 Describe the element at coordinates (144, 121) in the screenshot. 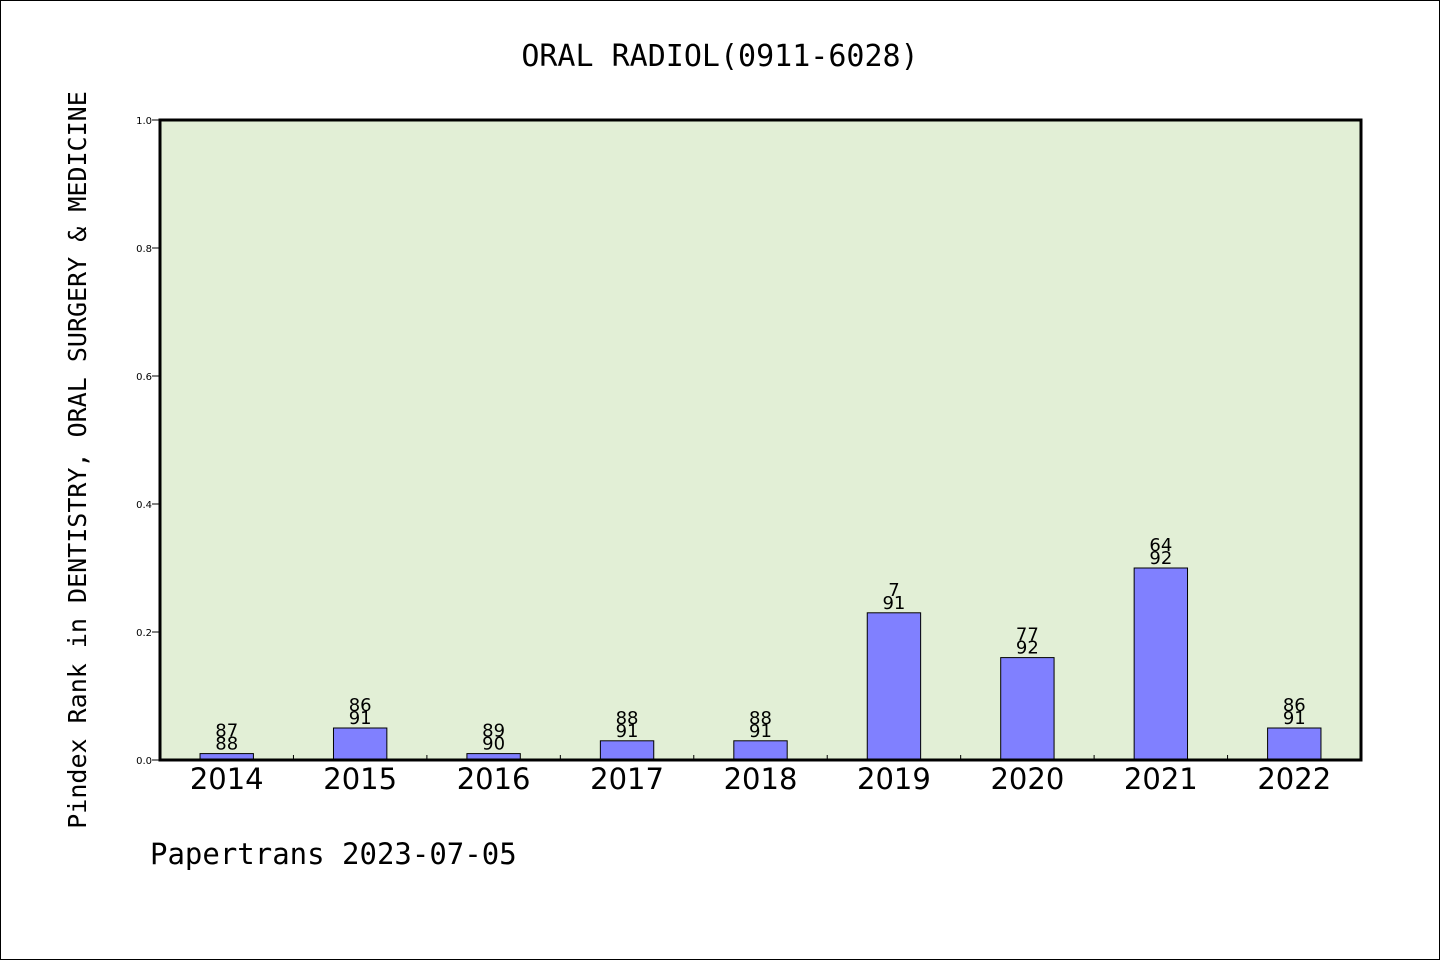

I see `y-tick-label-5: 1.0` at that location.